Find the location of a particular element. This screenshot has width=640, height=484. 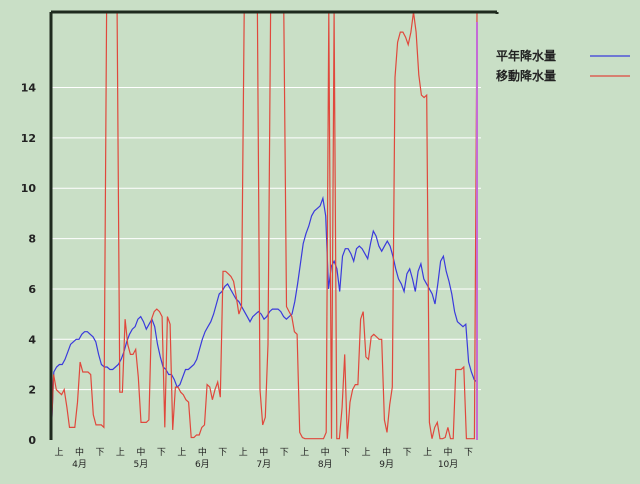

x-tick-15: 上 is located at coordinates (366, 452).